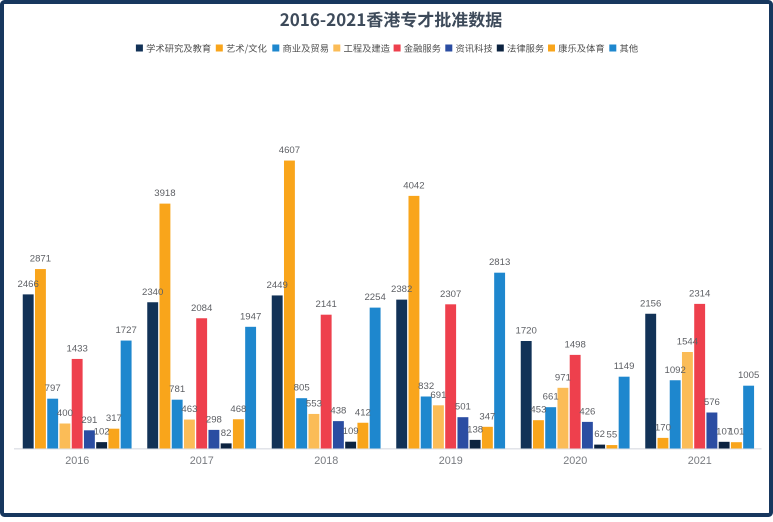 The image size is (773, 522). I want to click on svg-text: 781, so click(177, 389).